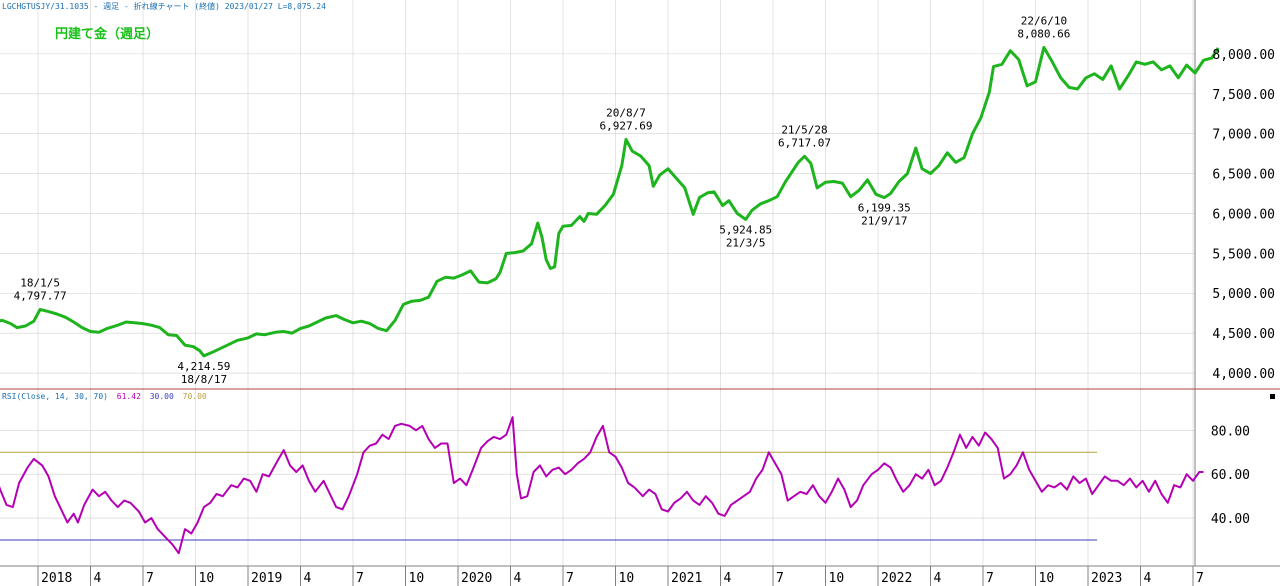 The height and width of the screenshot is (586, 1280). Describe the element at coordinates (55, 396) in the screenshot. I see `rsi-header-label: RSI(Close, 14, 30, 70)` at that location.